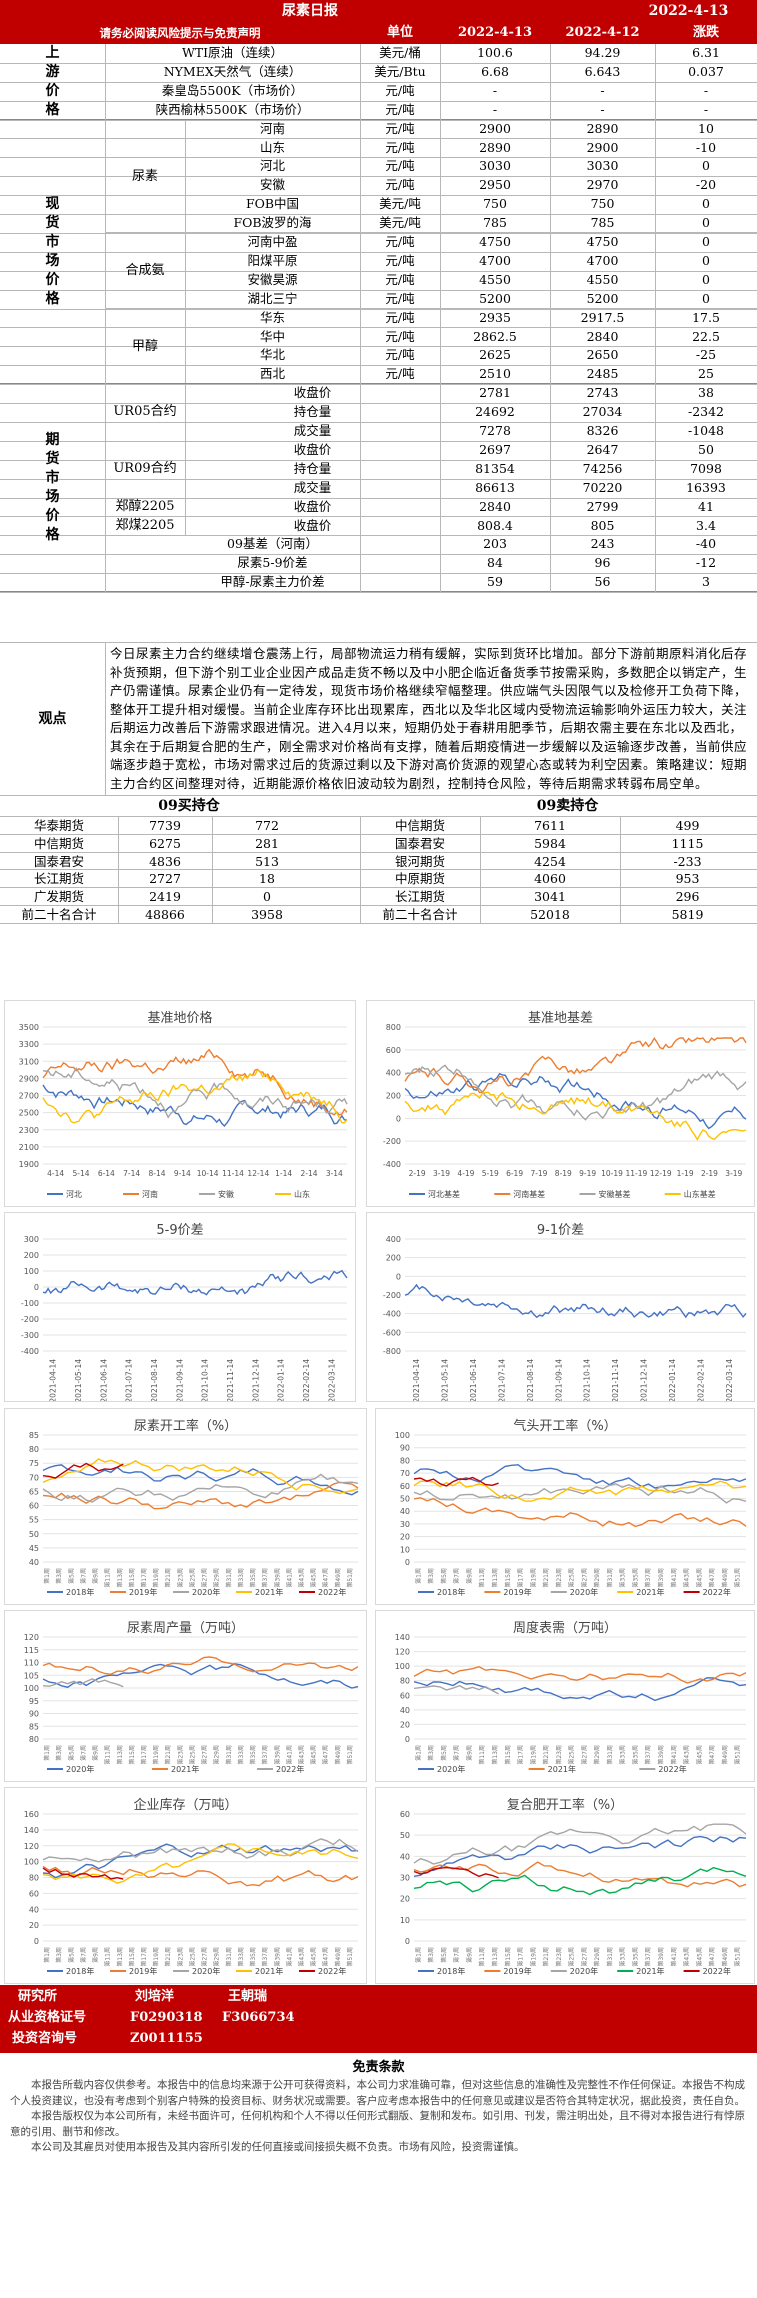 Image resolution: width=757 pixels, height=2298 pixels. What do you see at coordinates (495, 487) in the screenshot?
I see `item-value-d1: 86613` at bounding box center [495, 487].